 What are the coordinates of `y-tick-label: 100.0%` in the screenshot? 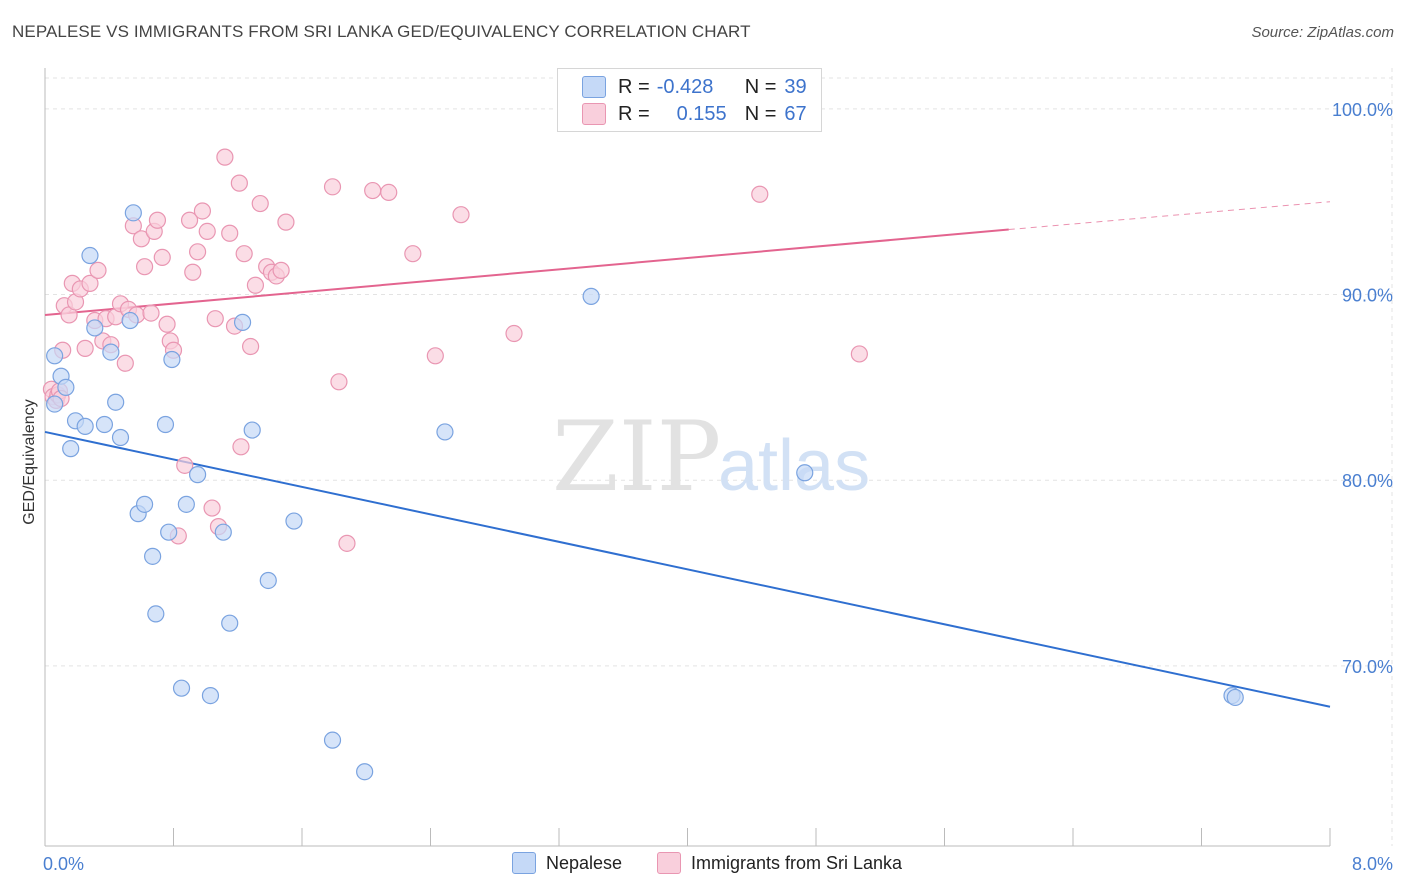 It's located at (1362, 110).